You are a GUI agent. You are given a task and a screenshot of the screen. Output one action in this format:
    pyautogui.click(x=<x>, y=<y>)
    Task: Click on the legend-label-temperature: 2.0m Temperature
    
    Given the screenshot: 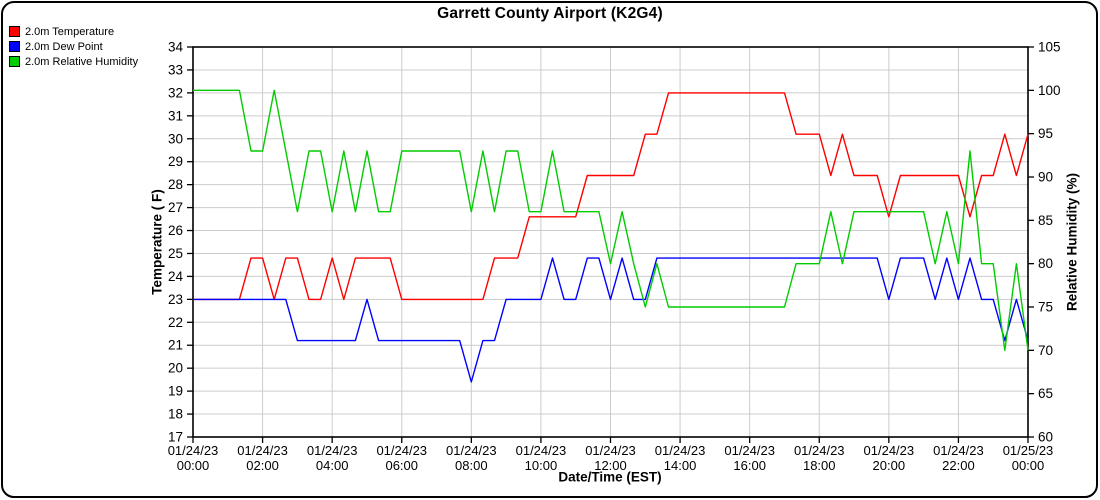 What is the action you would take?
    pyautogui.click(x=70, y=31)
    